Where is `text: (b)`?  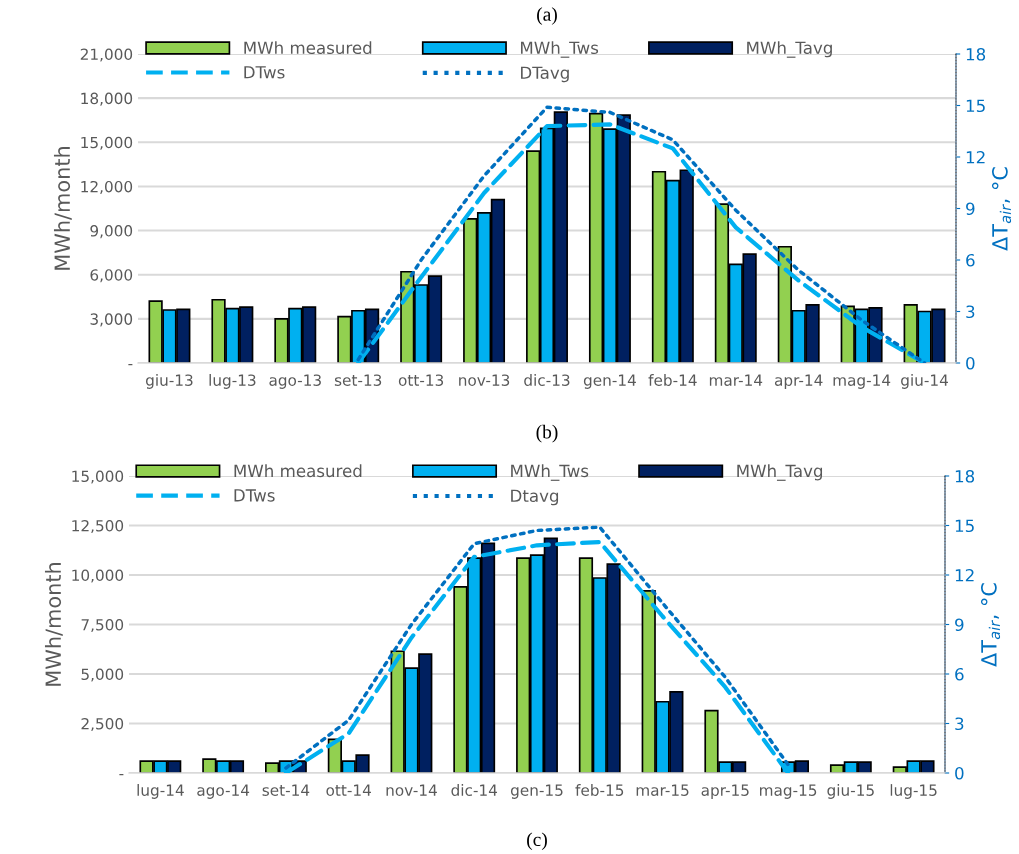 text: (b) is located at coordinates (547, 433).